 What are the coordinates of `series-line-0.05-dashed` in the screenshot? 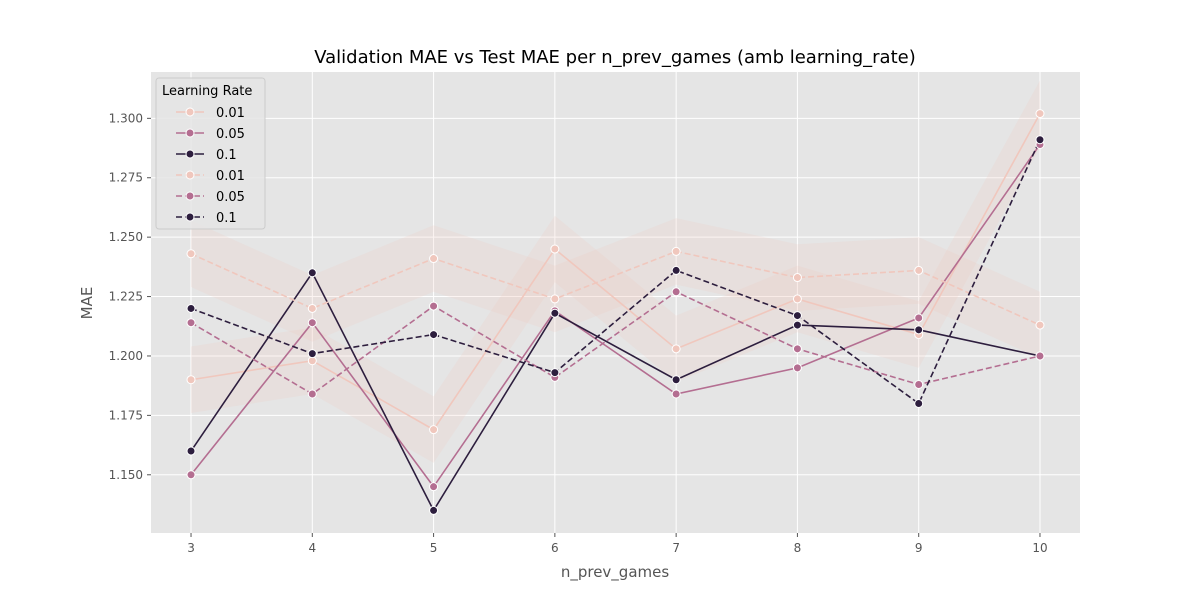 It's located at (615, 342).